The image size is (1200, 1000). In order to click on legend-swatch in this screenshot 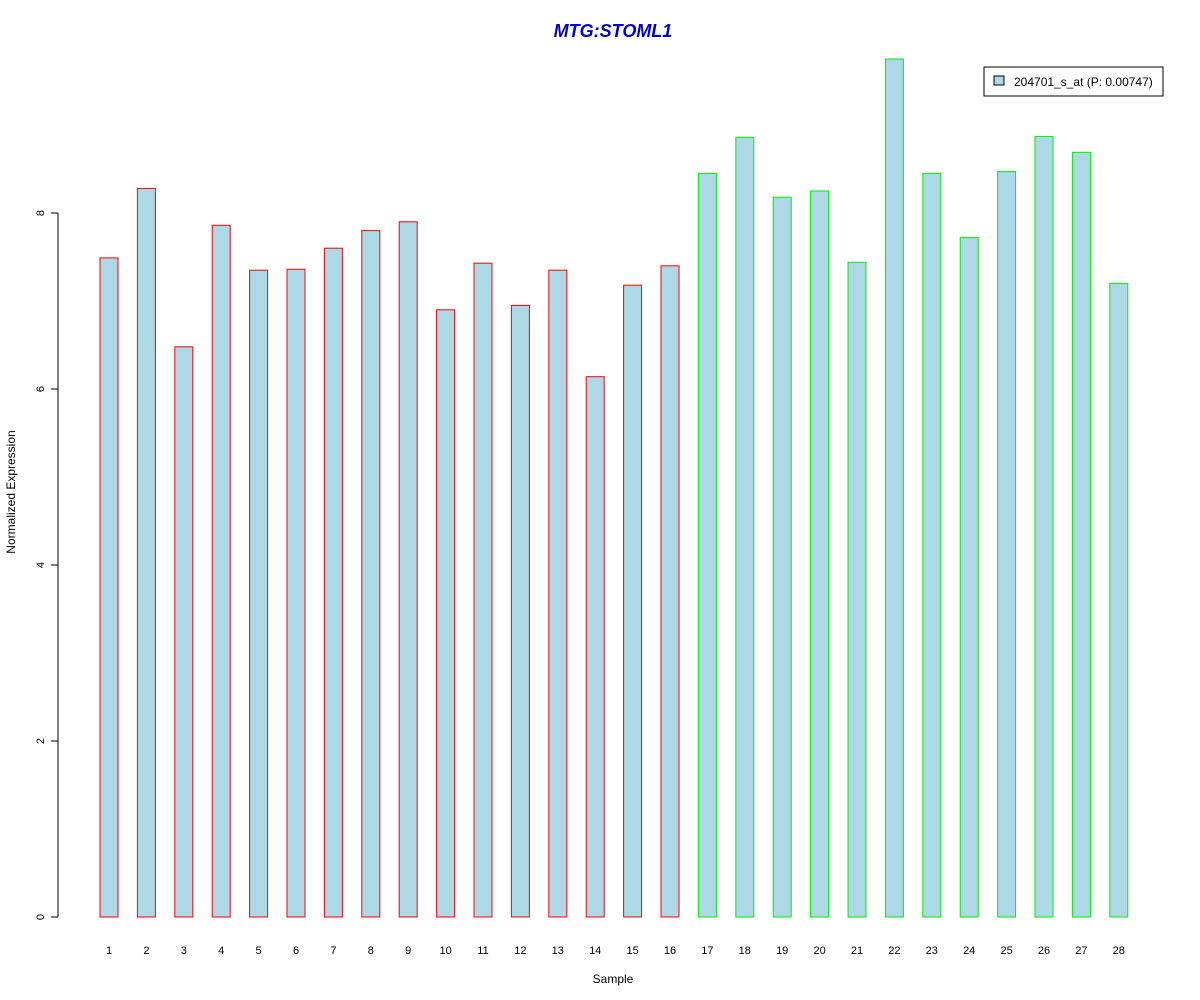, I will do `click(999, 80)`.